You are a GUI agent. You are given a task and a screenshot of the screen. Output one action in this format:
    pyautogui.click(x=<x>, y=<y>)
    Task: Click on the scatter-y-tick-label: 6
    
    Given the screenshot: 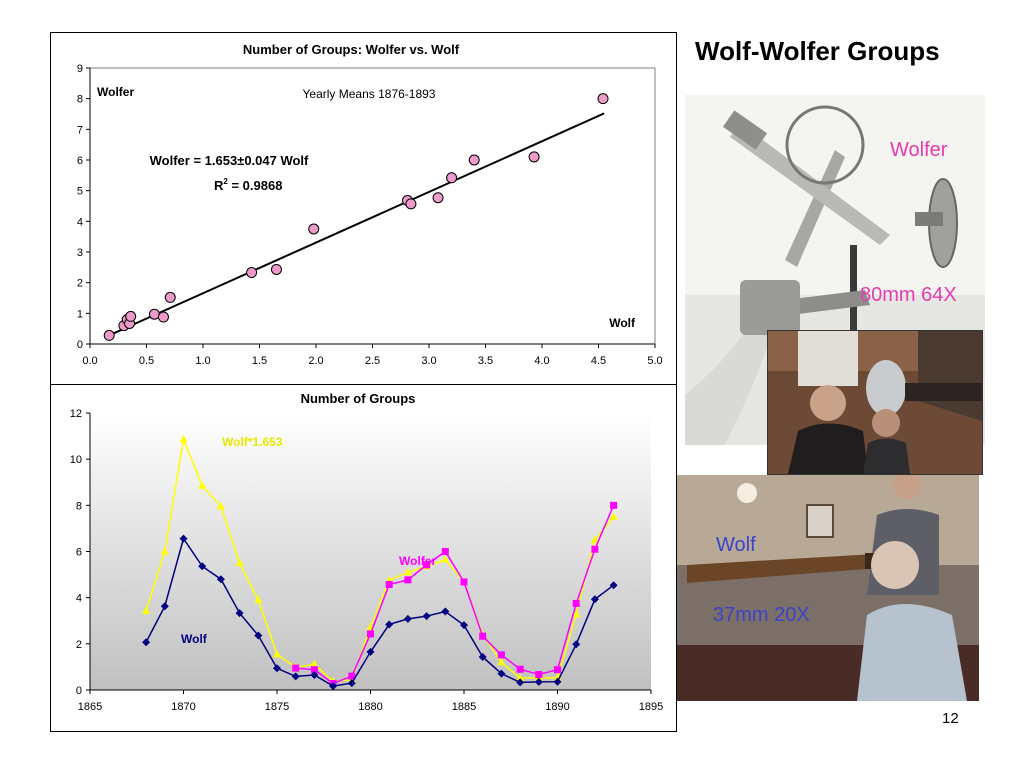 What is the action you would take?
    pyautogui.click(x=80, y=161)
    